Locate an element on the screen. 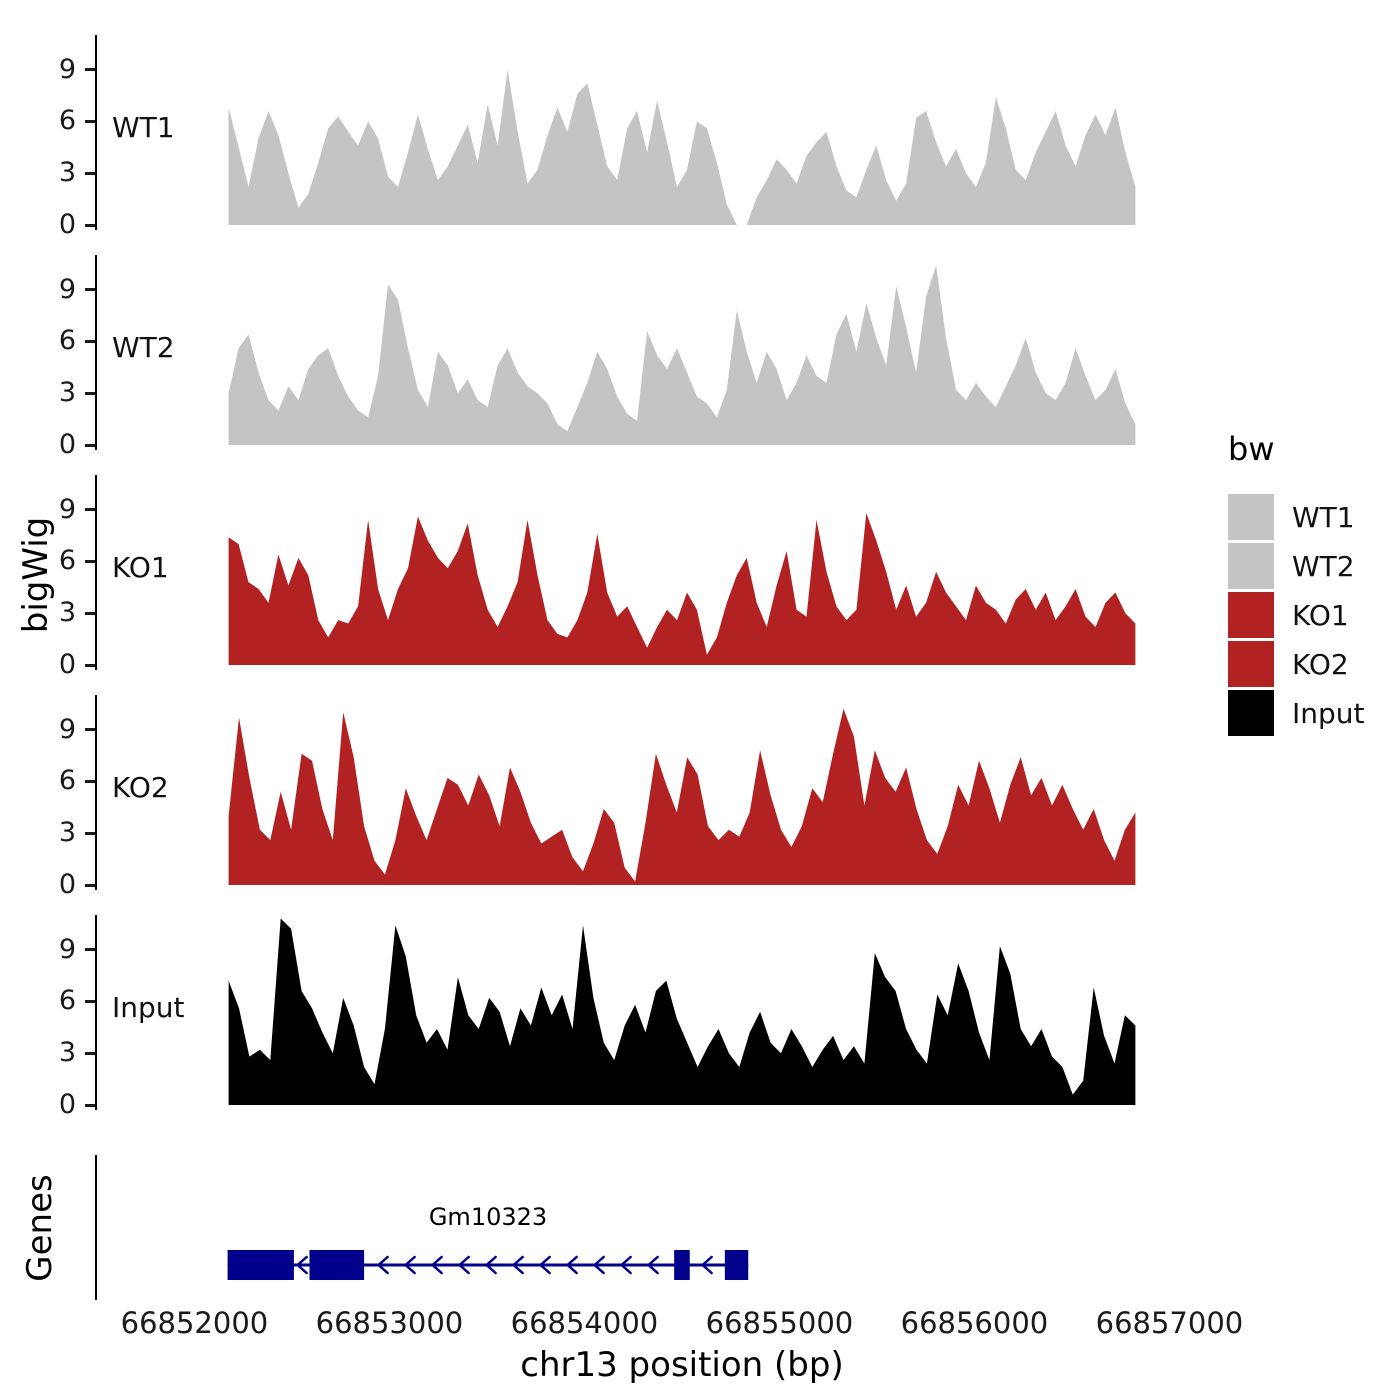 This screenshot has height=1400, width=1400. track-label: KO1 is located at coordinates (140, 567).